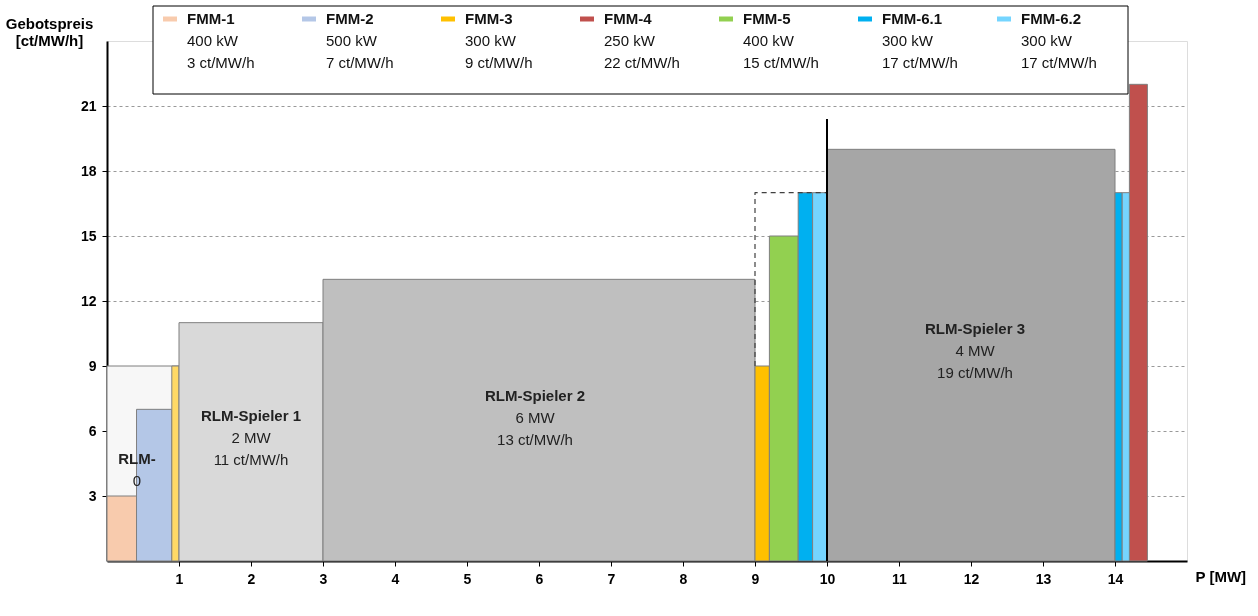  What do you see at coordinates (755, 578) in the screenshot?
I see `x-tick-label: 9` at bounding box center [755, 578].